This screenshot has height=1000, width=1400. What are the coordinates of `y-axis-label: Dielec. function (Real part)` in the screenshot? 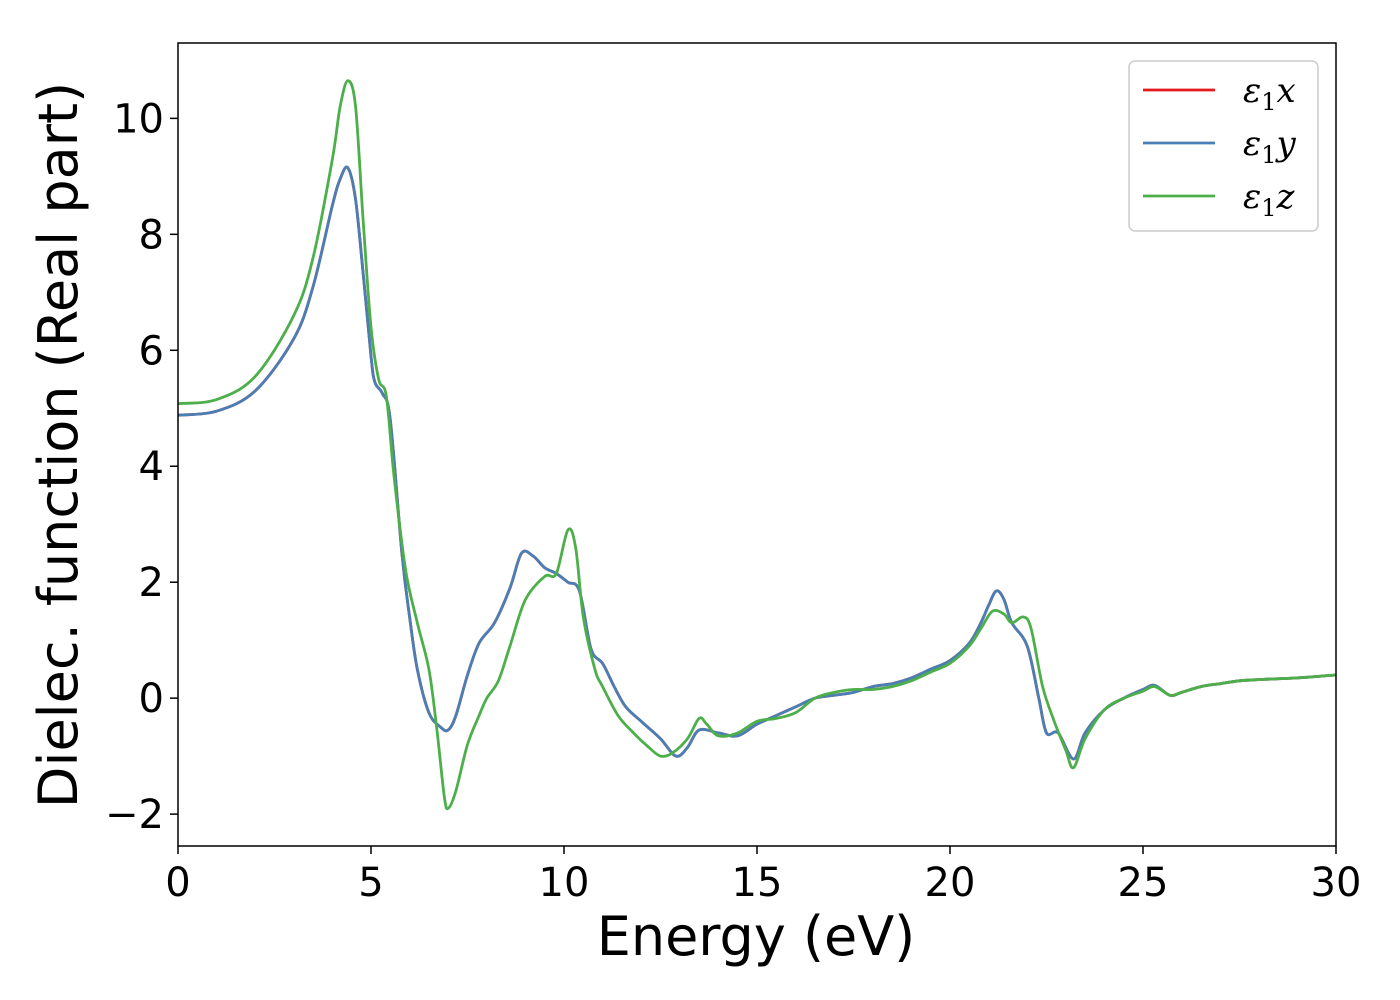 It's located at (58, 445).